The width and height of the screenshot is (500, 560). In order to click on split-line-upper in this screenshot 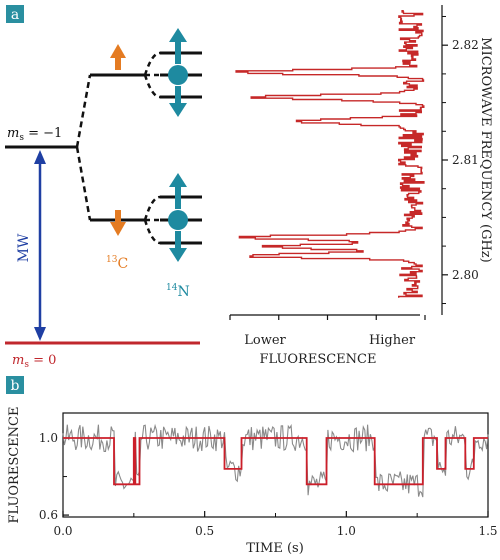, I will do `click(83, 111)`.